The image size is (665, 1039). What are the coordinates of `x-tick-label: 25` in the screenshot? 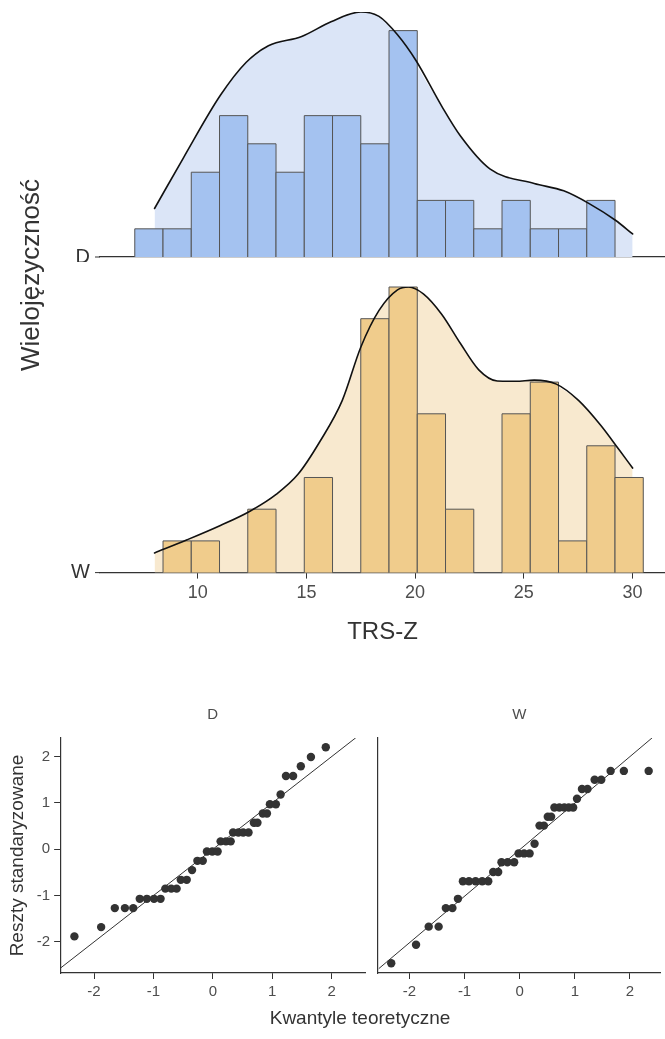 It's located at (523, 592).